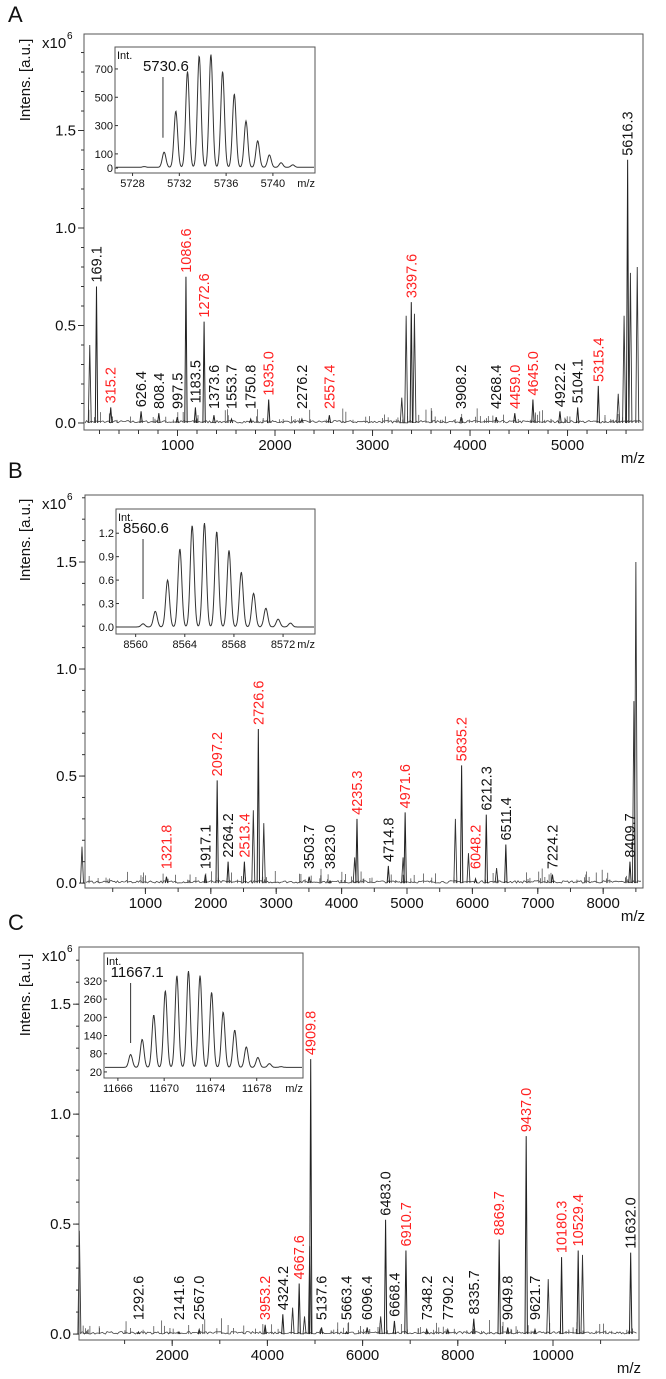  What do you see at coordinates (15, 14) in the screenshot?
I see `panel-label: A` at bounding box center [15, 14].